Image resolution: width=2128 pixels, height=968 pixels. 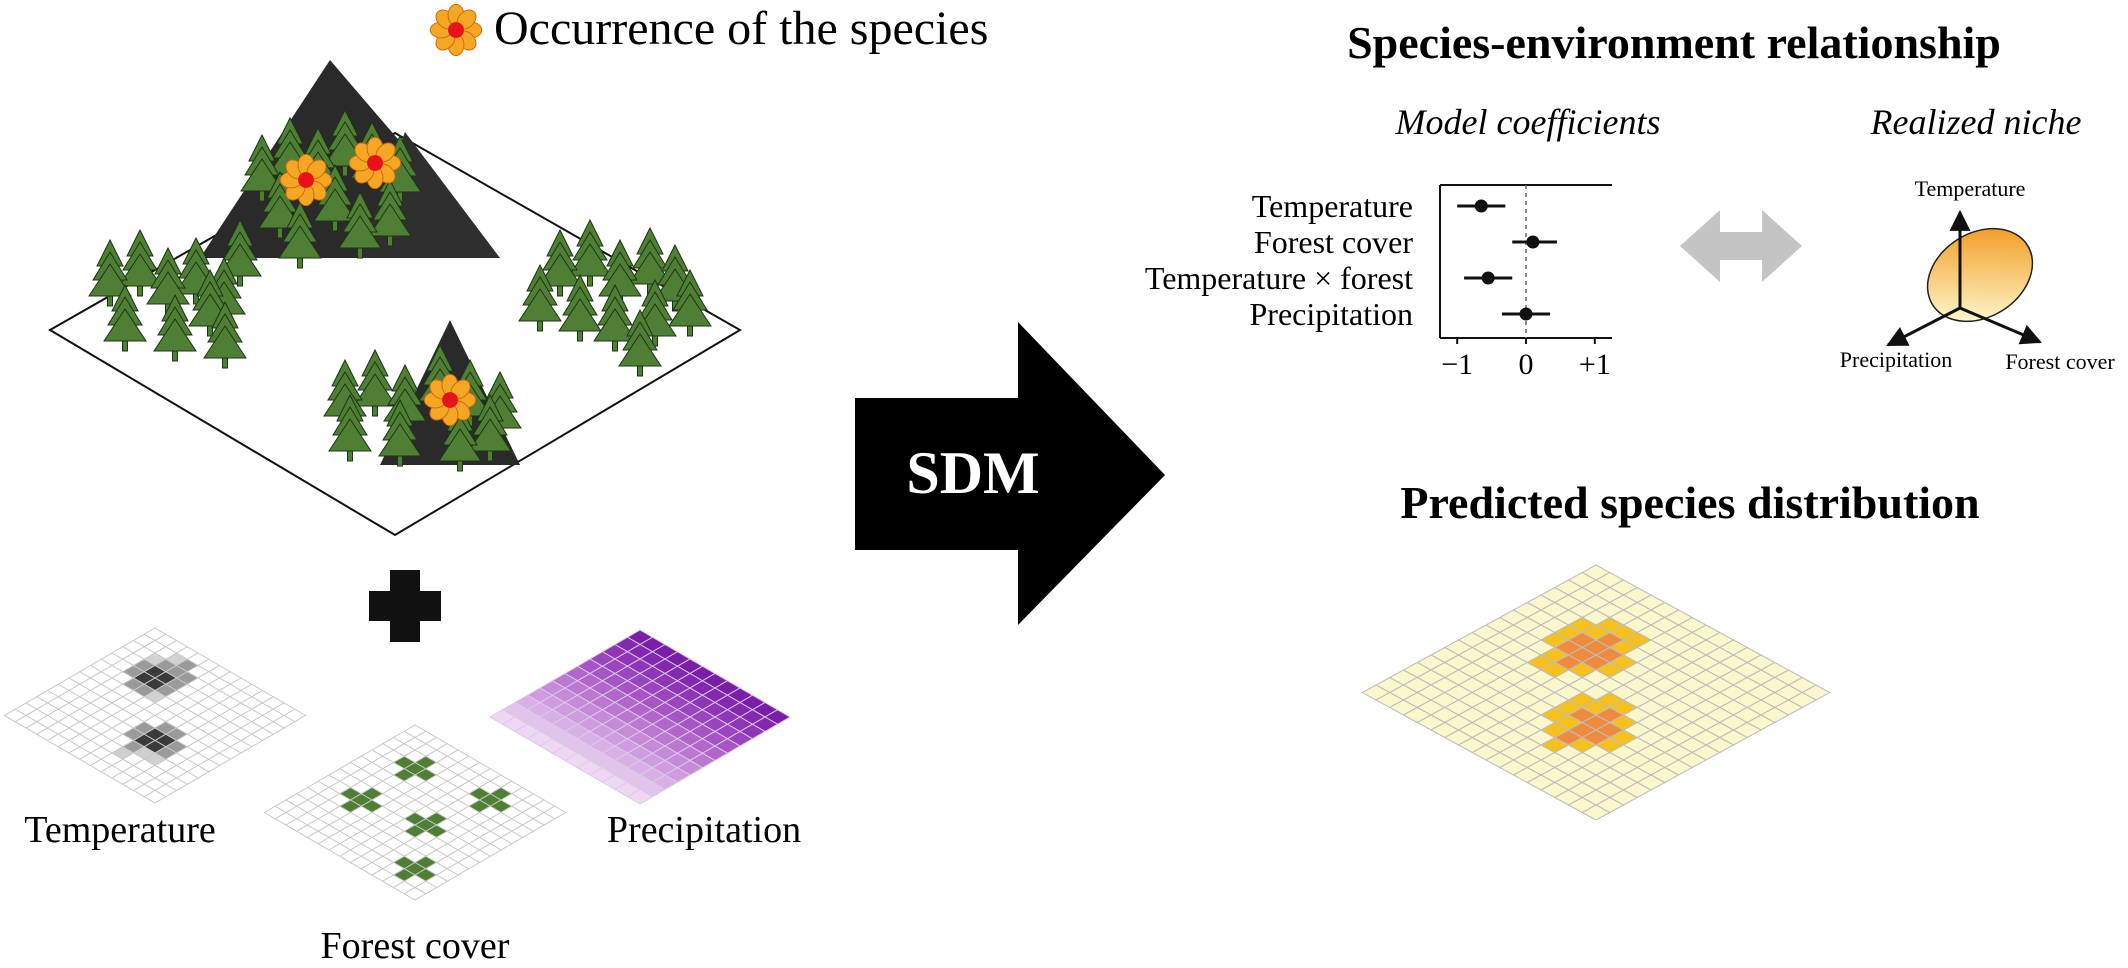 What do you see at coordinates (1279, 278) in the screenshot?
I see `coefficient-label: Temperature × forest` at bounding box center [1279, 278].